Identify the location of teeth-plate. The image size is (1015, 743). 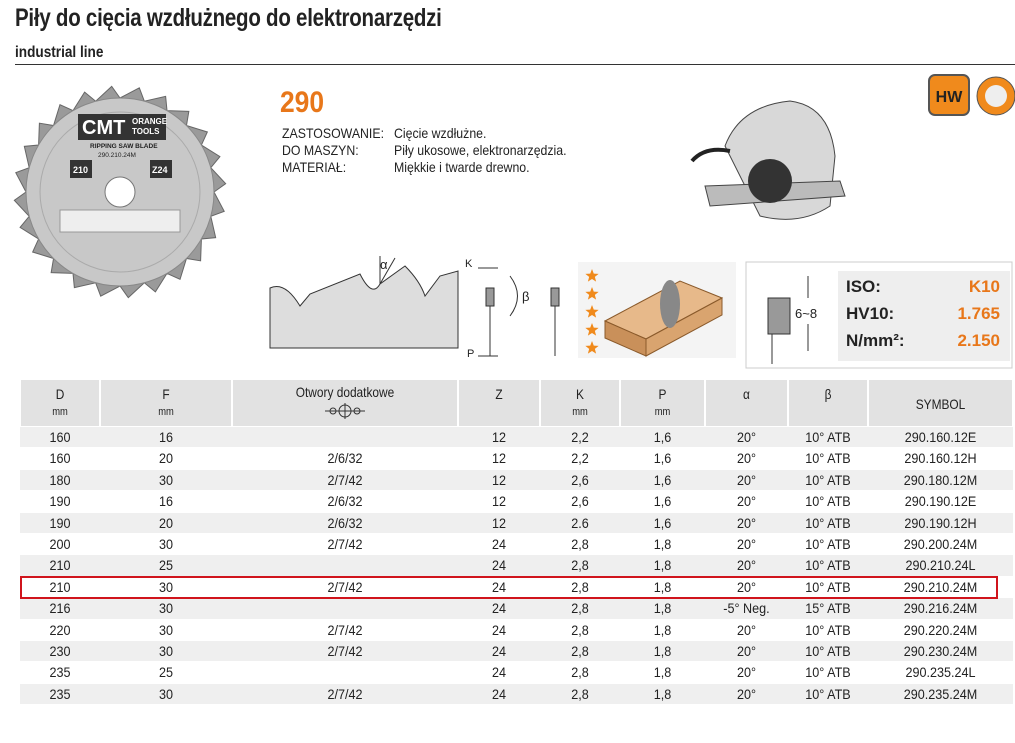
(161, 169).